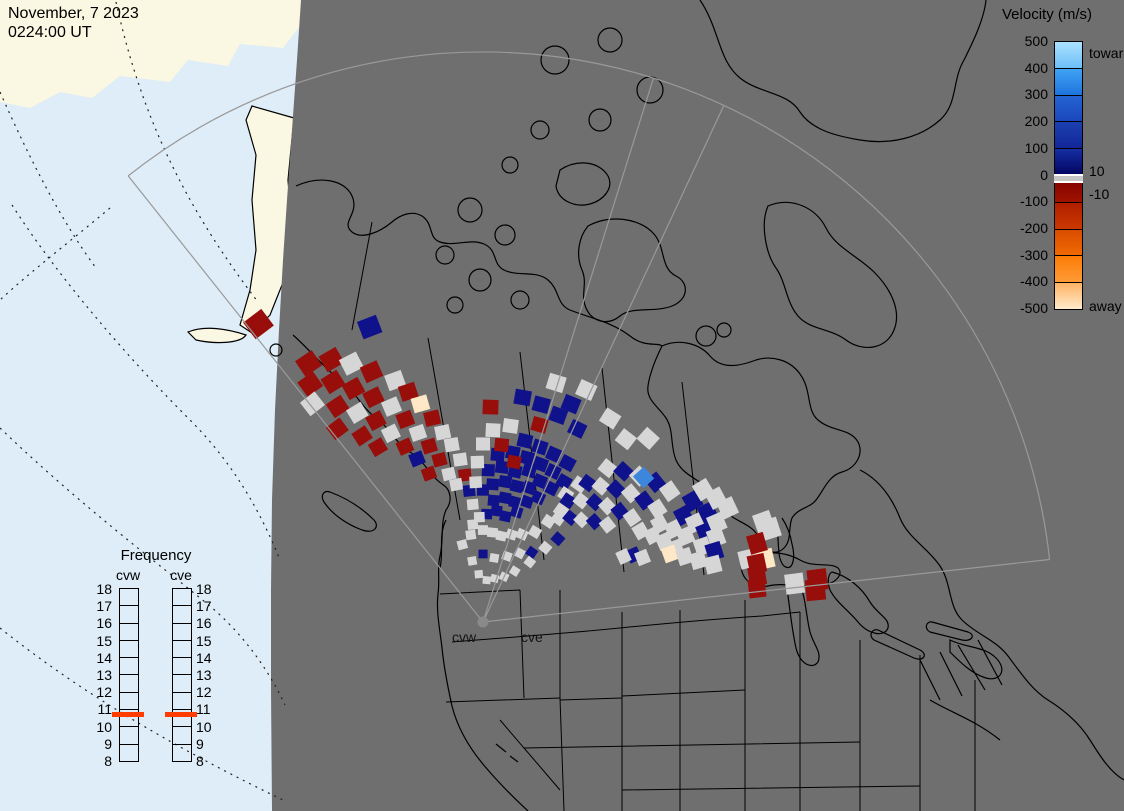 The width and height of the screenshot is (1124, 811). Describe the element at coordinates (483, 622) in the screenshot. I see `radar-origin-dot` at that location.